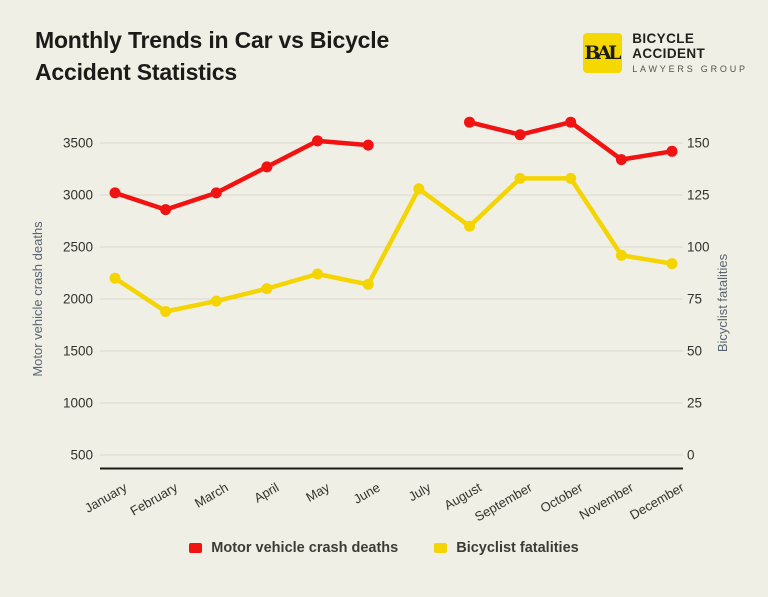 Image resolution: width=768 pixels, height=597 pixels. I want to click on point-bicyclist-fatalities-september, so click(520, 178).